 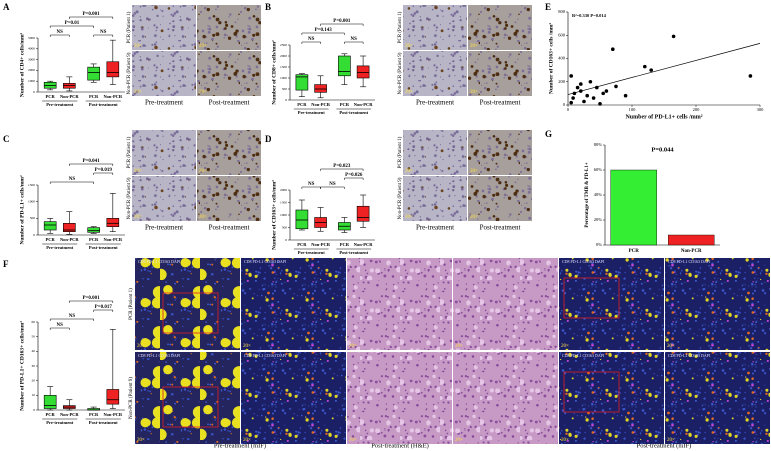 What do you see at coordinates (34, 380) in the screenshot?
I see `y-tick-label: 20` at bounding box center [34, 380].